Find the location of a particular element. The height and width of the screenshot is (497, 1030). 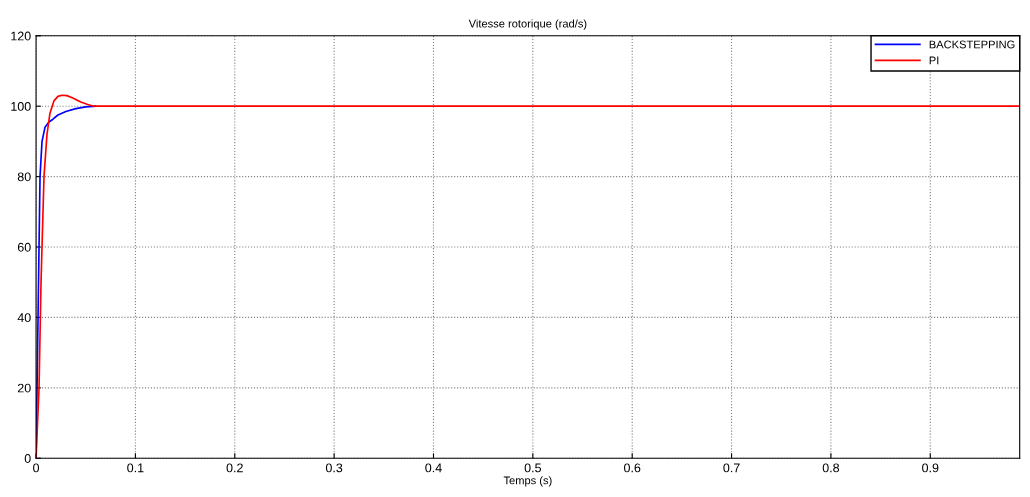

y-tick-label: 20 is located at coordinates (24, 388).